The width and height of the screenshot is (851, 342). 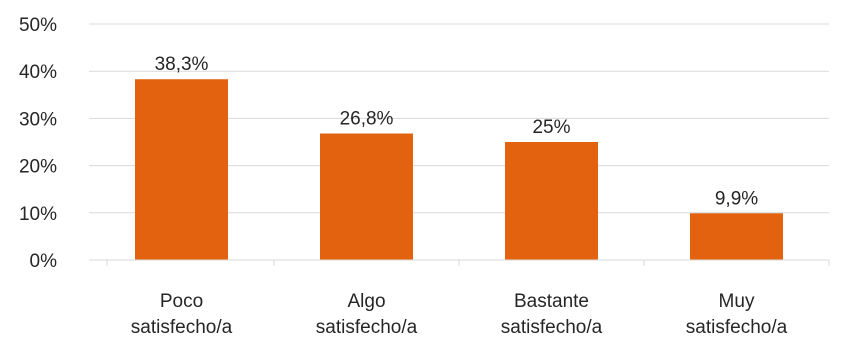 What do you see at coordinates (38, 143) in the screenshot?
I see `y-axis: 0% 10% 20% 30% 40% 50%` at bounding box center [38, 143].